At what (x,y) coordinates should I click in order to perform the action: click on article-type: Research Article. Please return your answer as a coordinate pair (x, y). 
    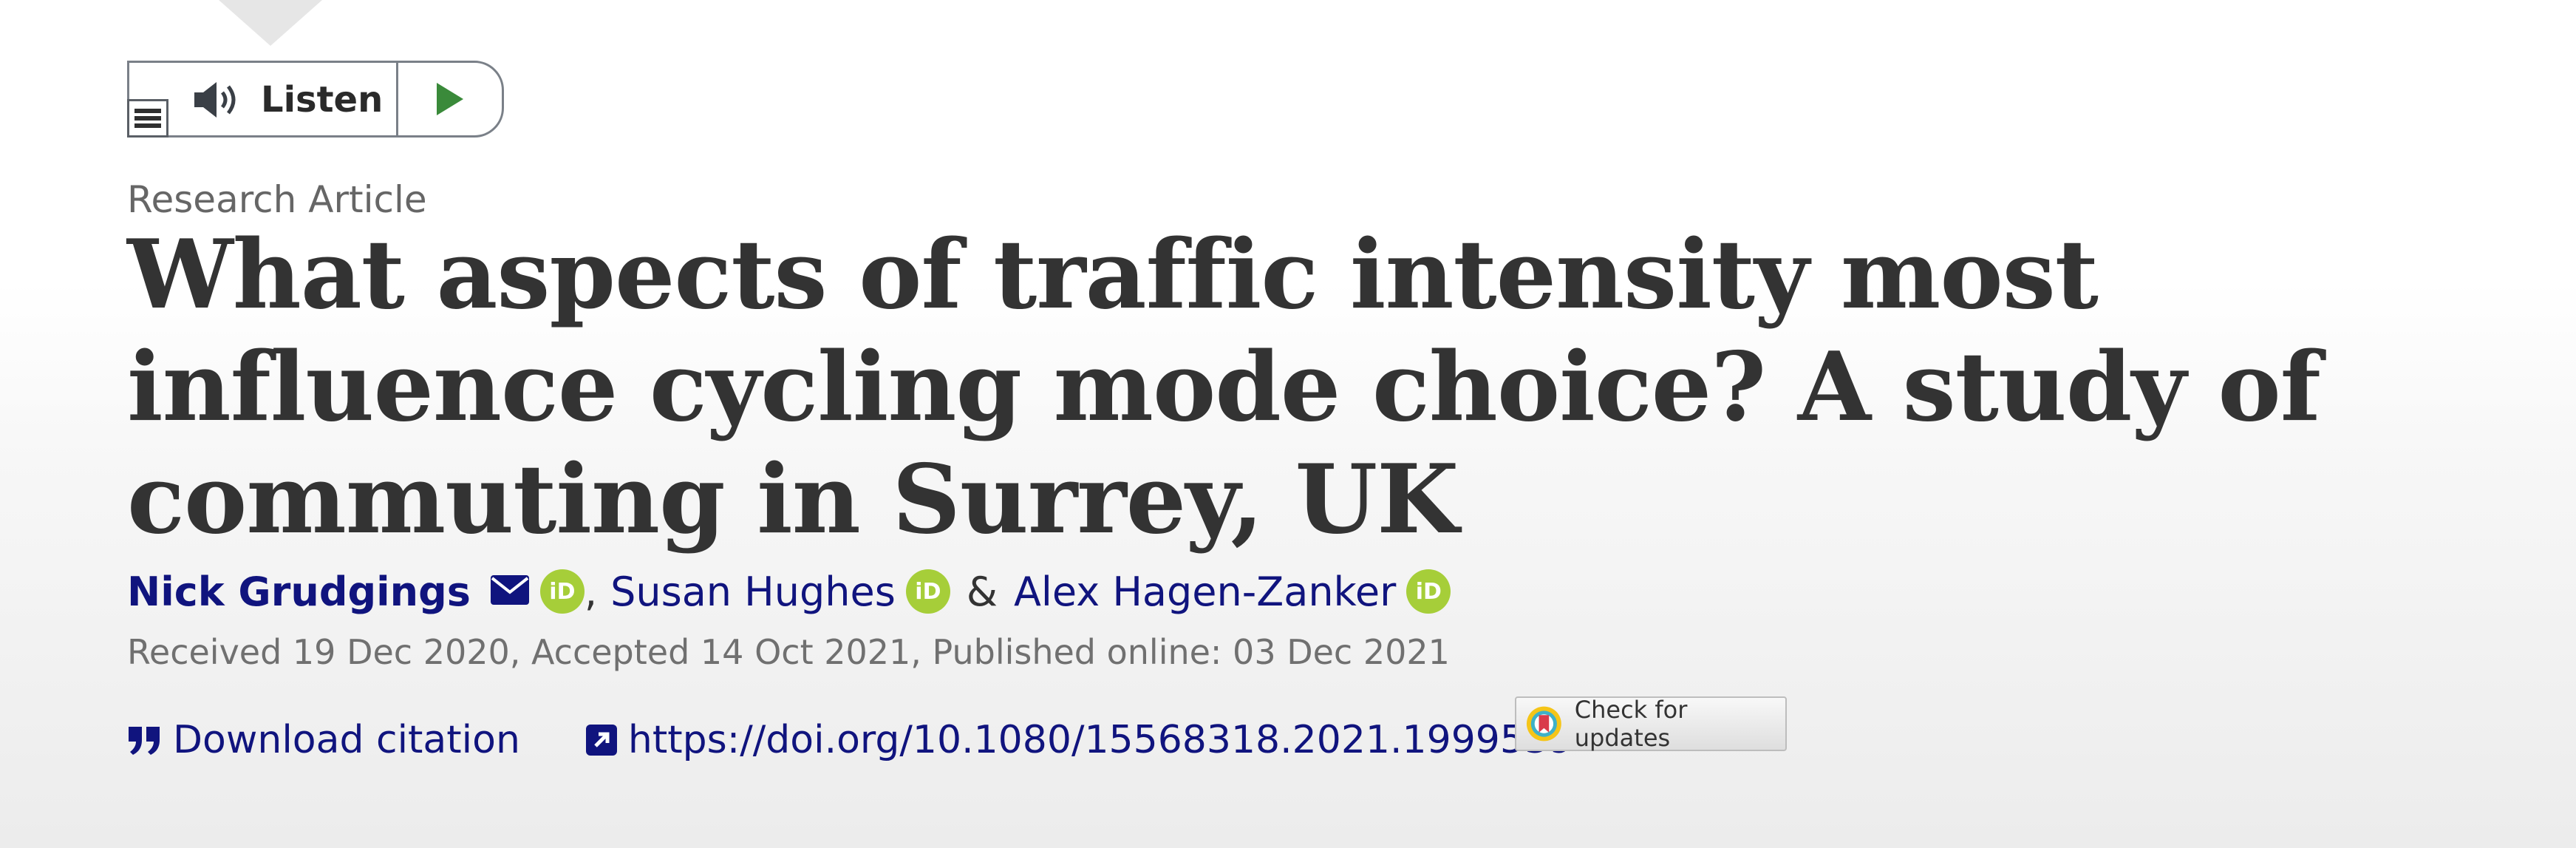
    Looking at the image, I should click on (277, 199).